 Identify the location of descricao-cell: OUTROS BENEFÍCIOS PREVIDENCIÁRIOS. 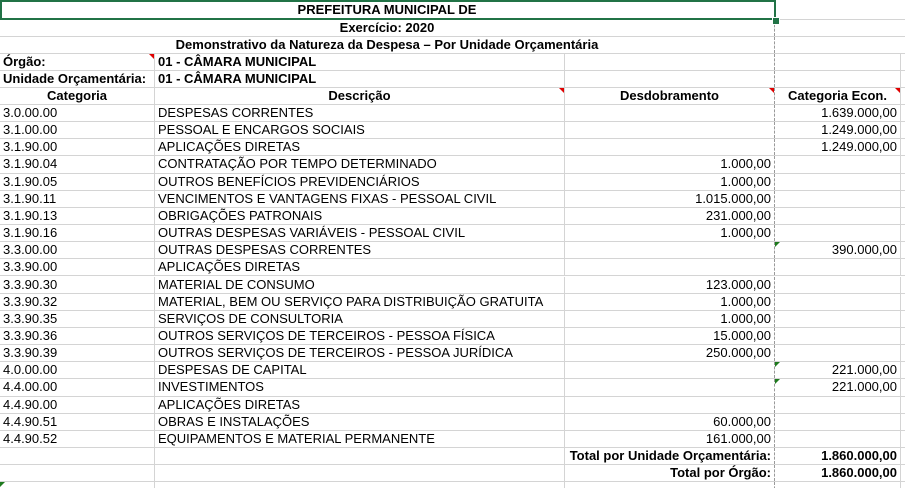
(360, 181).